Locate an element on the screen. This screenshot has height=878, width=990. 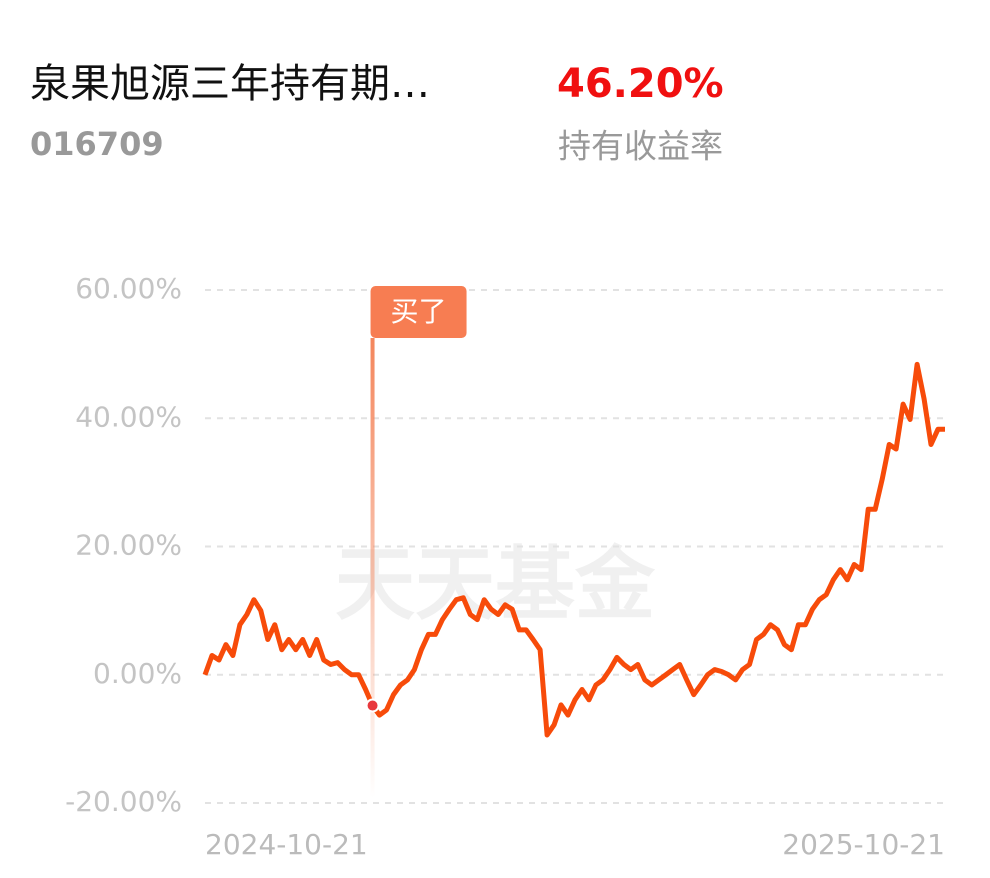
y-tick-label: 40.00% is located at coordinates (128, 416).